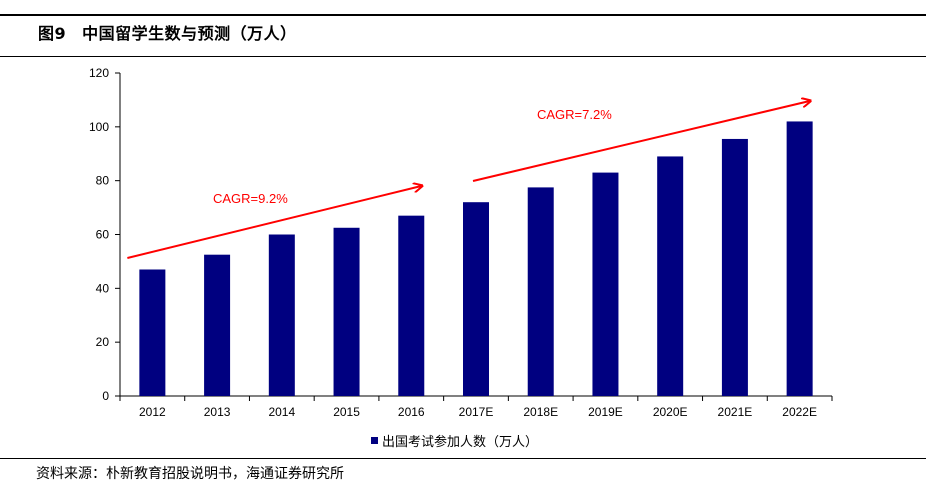 The height and width of the screenshot is (496, 926). Describe the element at coordinates (103, 235) in the screenshot. I see `y-tick-label: 60` at that location.